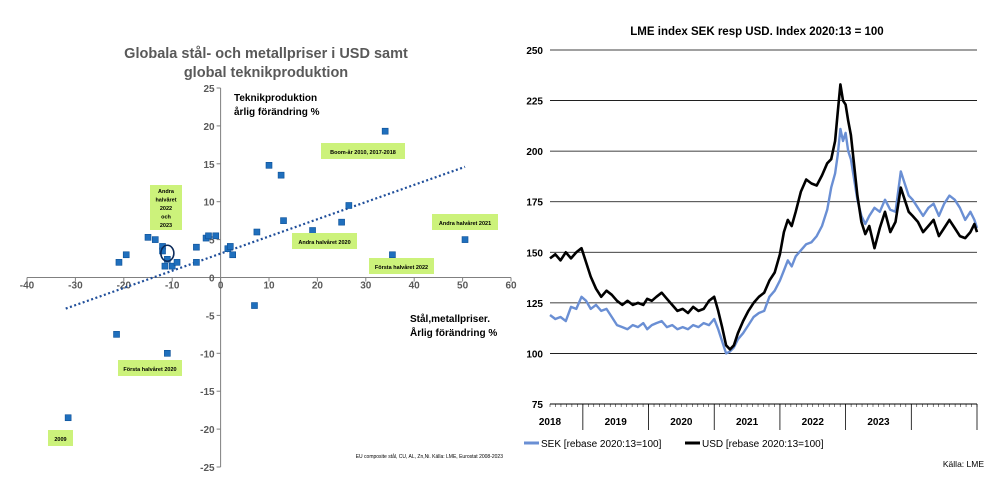 This screenshot has width=999, height=491. What do you see at coordinates (534, 102) in the screenshot?
I see `y-tick-label: 225` at bounding box center [534, 102].